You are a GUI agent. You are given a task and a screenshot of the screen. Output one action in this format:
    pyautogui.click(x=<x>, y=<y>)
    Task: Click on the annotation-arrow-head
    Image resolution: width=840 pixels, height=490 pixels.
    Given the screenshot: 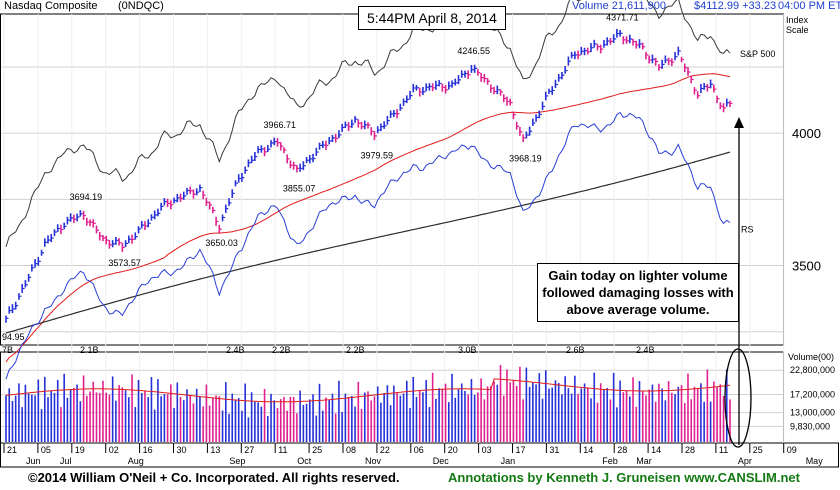 What is the action you would take?
    pyautogui.click(x=739, y=122)
    